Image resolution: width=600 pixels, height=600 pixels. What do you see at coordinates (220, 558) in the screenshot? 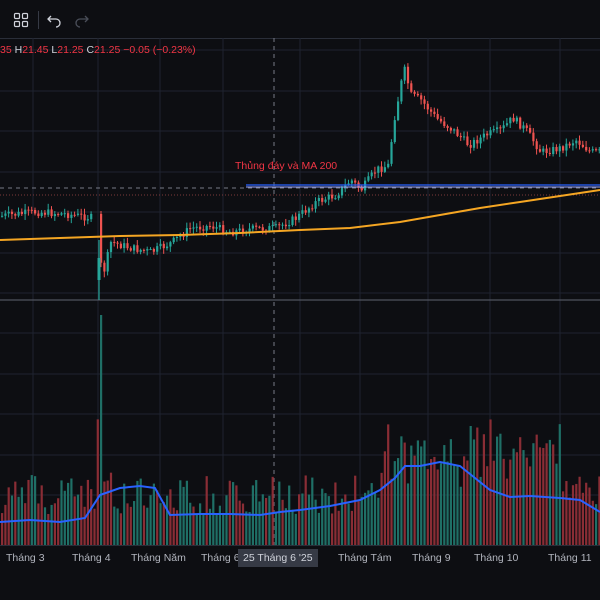
I see `x-axis-label: Tháng 6` at bounding box center [220, 558].